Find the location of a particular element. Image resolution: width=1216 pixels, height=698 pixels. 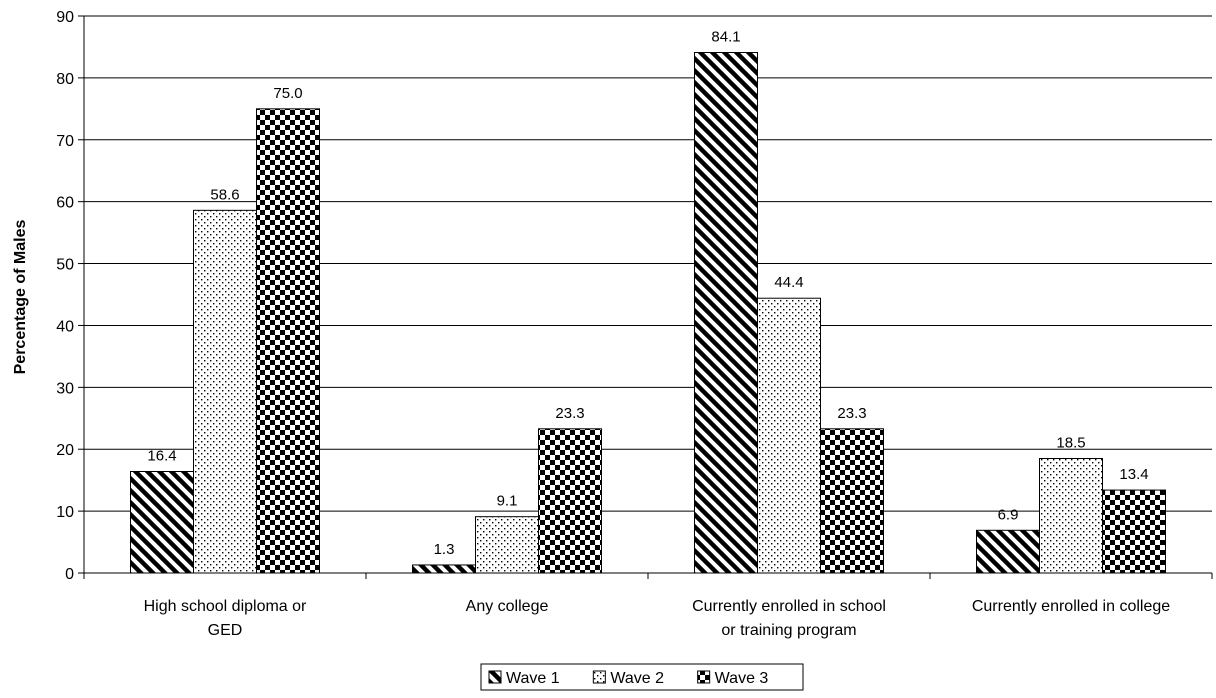

y-tick-label: 60 is located at coordinates (65, 203).